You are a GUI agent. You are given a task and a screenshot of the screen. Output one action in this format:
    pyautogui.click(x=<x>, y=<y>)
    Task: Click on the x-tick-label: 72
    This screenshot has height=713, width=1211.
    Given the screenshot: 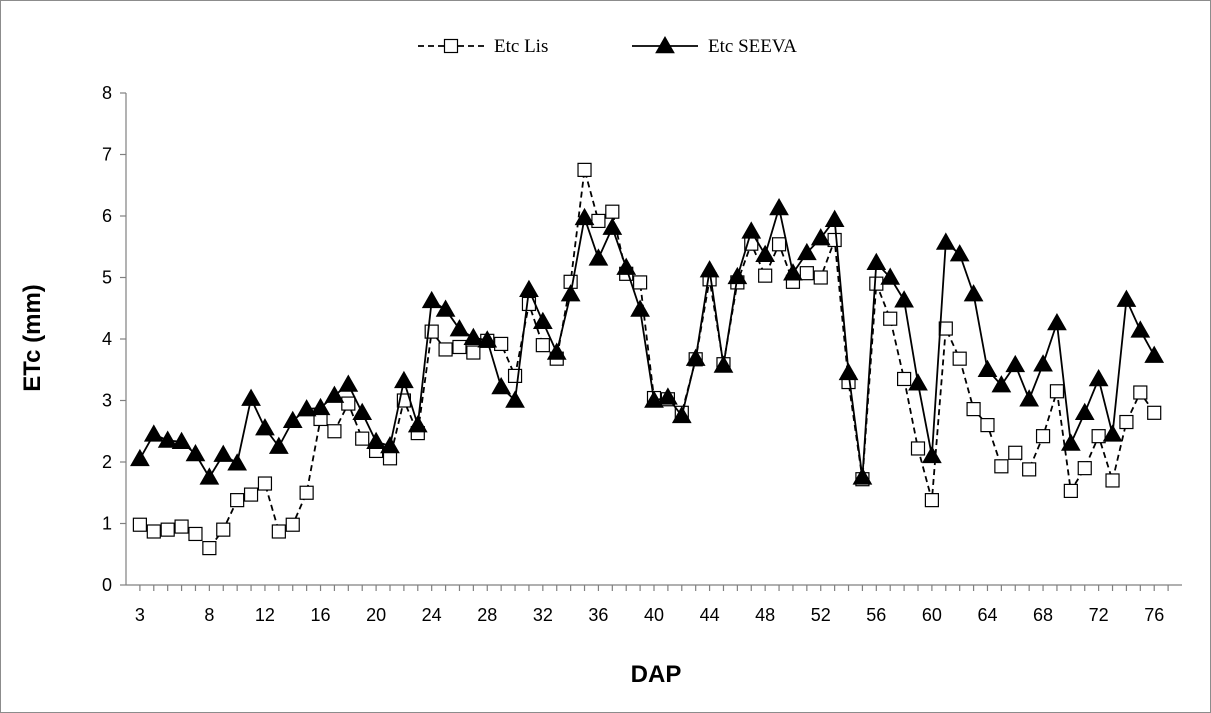 What is the action you would take?
    pyautogui.click(x=1099, y=615)
    